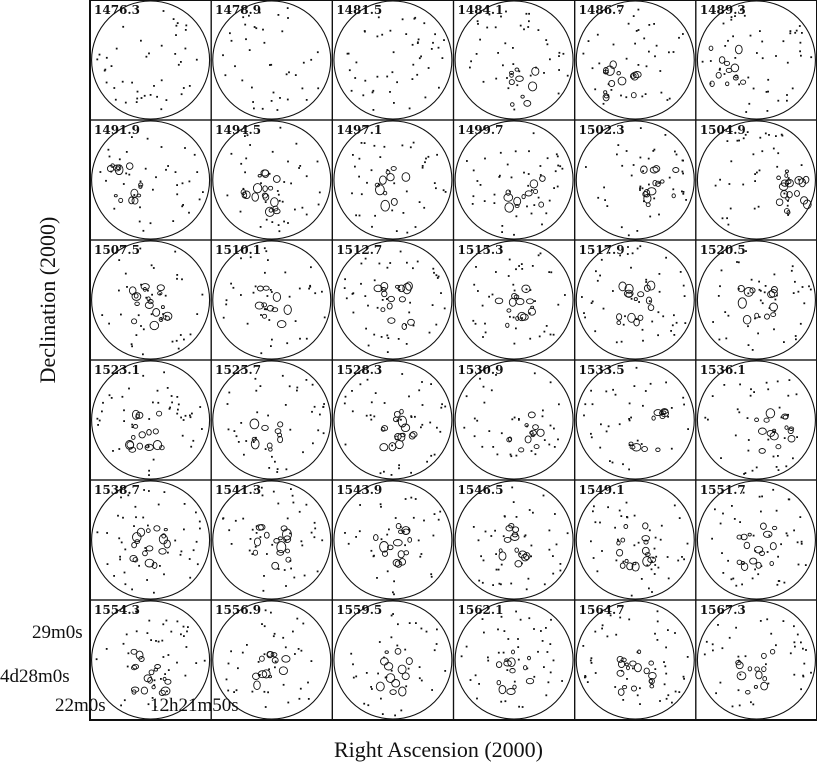 This screenshot has height=774, width=817. Describe the element at coordinates (117, 130) in the screenshot. I see `panel-velocity-label: 1491.9` at that location.